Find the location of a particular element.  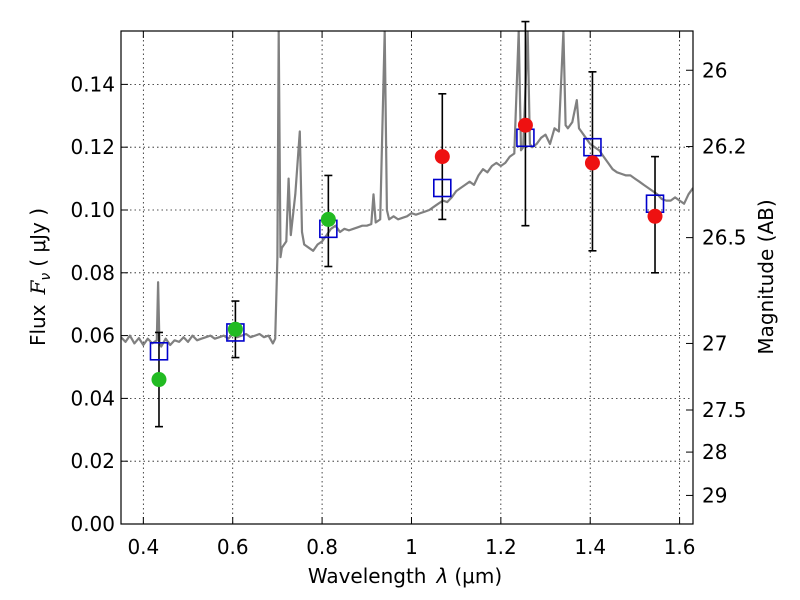

mag-tick-label: 29 is located at coordinates (714, 495).